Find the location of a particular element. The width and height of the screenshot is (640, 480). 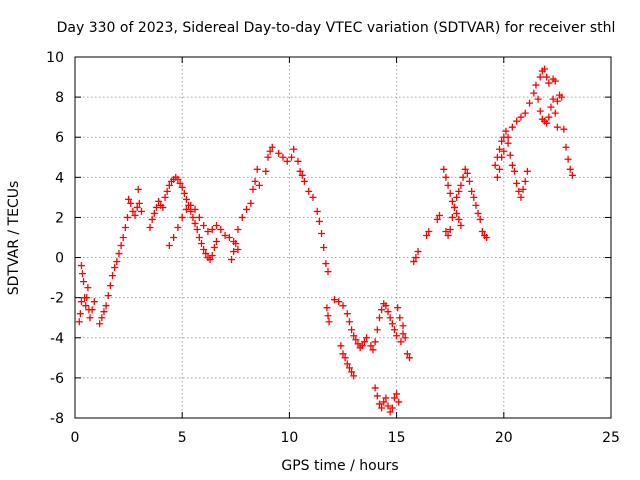

y-tick-label: -8 is located at coordinates (57, 419).